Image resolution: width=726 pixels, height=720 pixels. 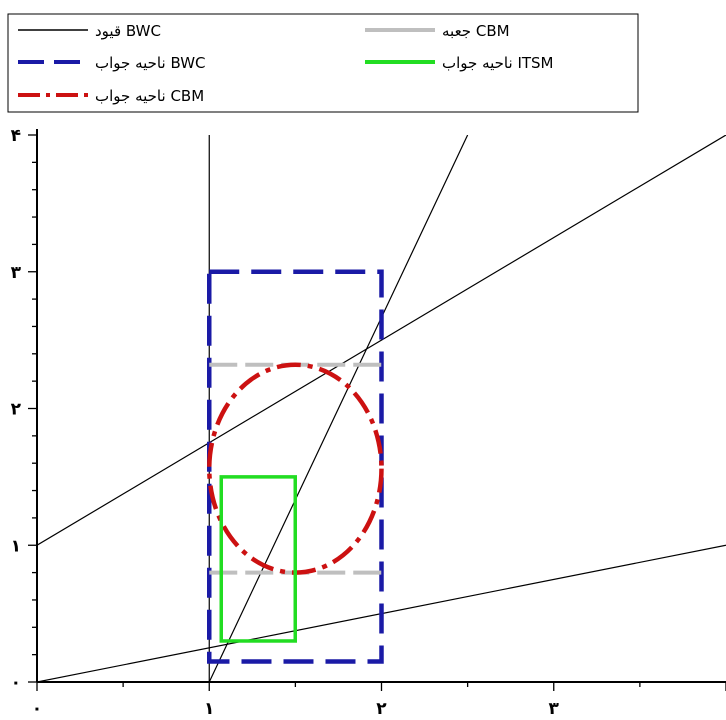 What do you see at coordinates (149, 96) in the screenshot?
I see `legend-label-cbm-region: ناحیه جواب CBM` at bounding box center [149, 96].